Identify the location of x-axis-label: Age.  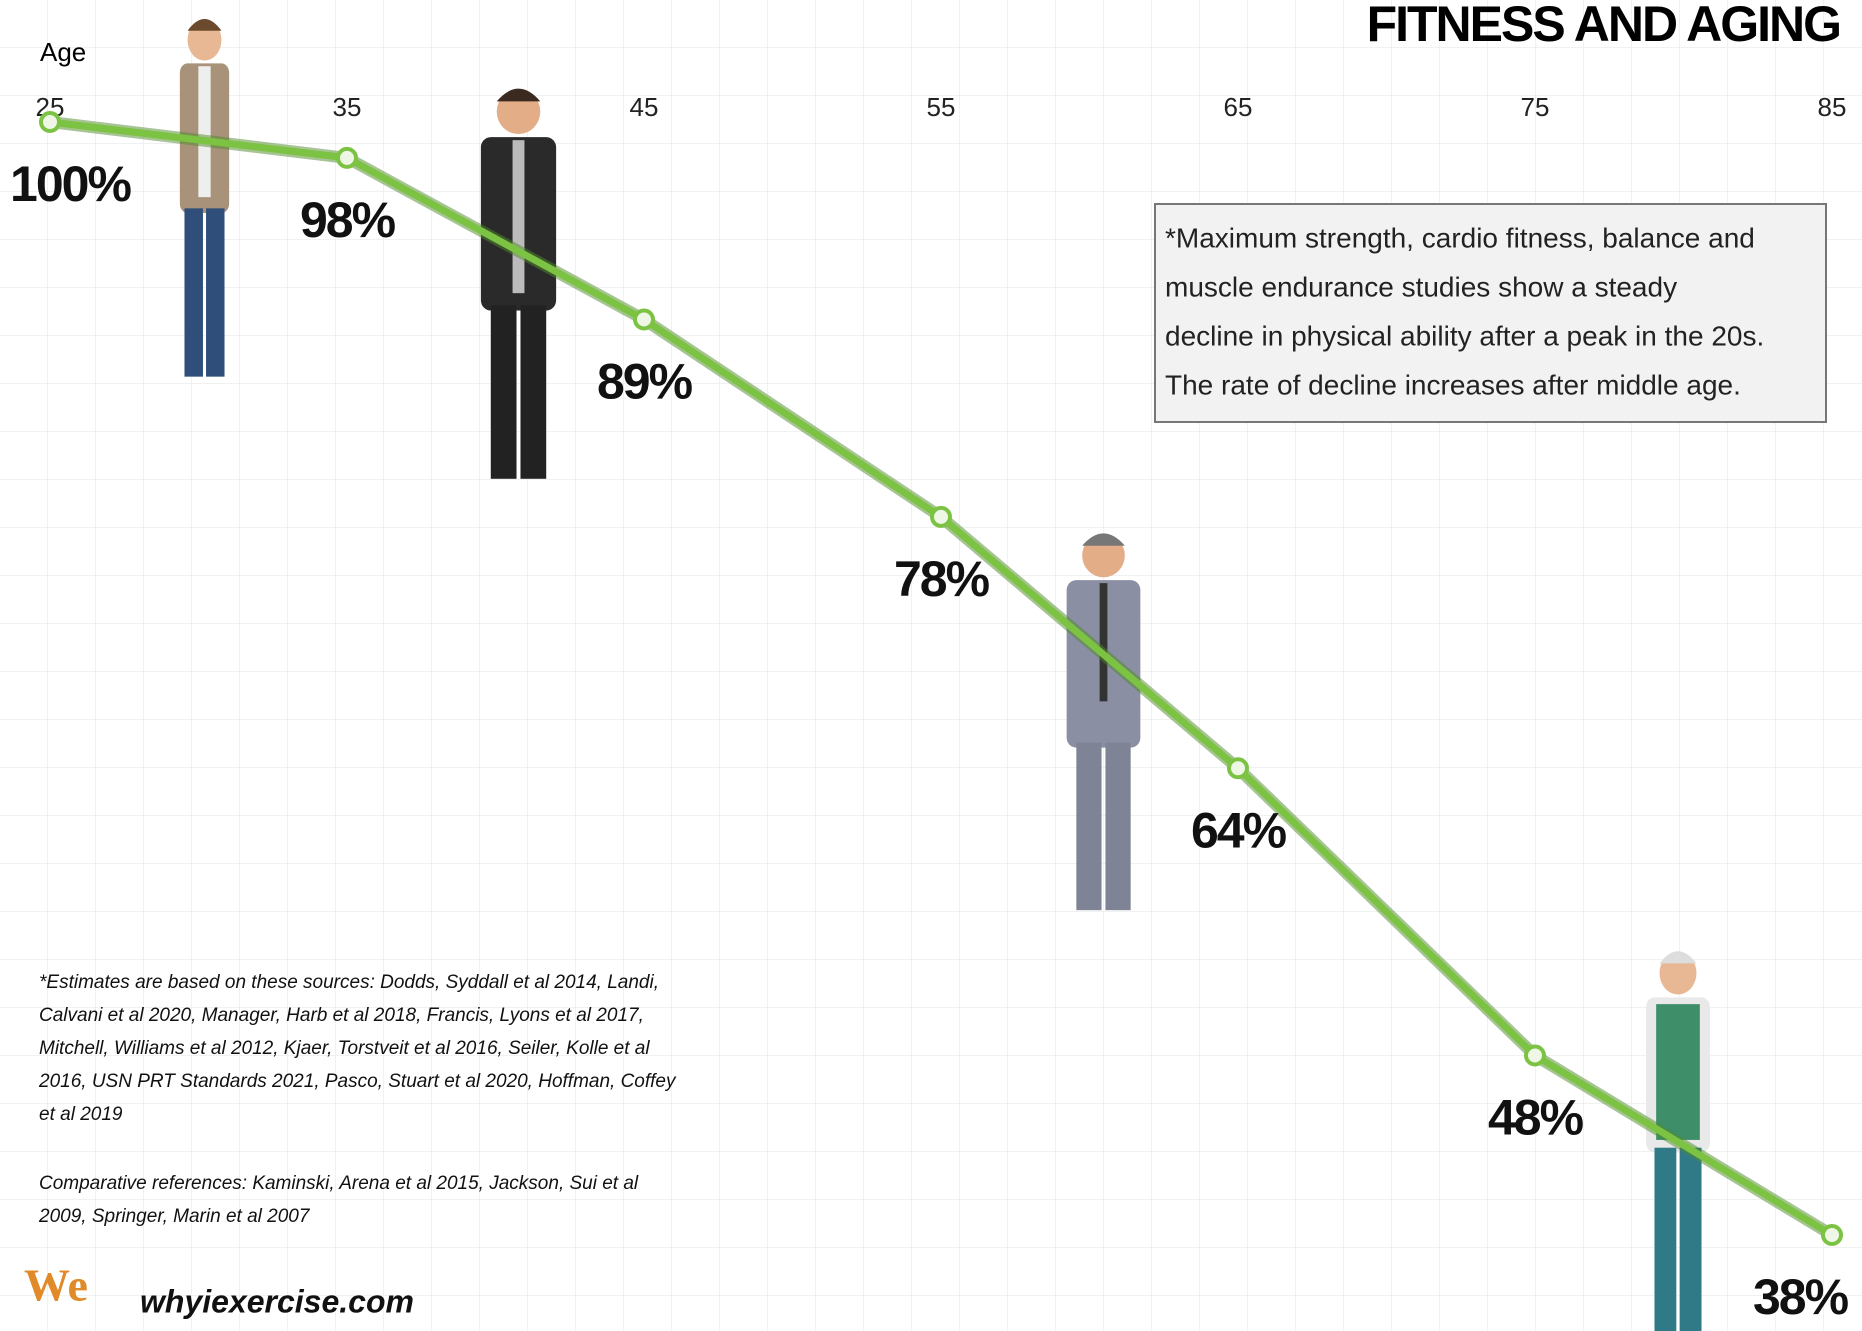
(63, 52).